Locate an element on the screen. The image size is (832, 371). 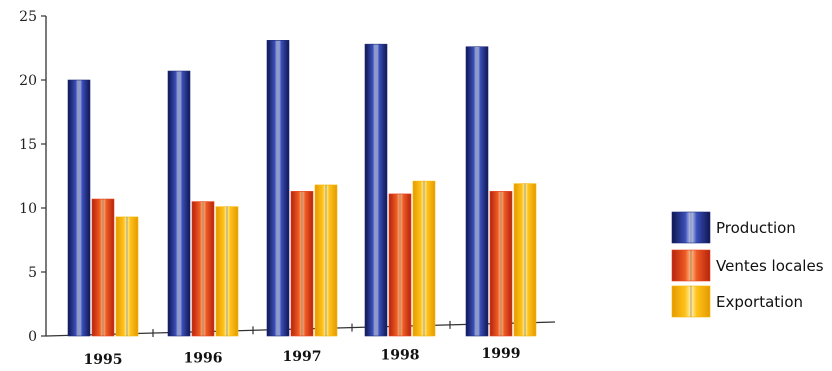
legend-label-production: Production is located at coordinates (756, 228).